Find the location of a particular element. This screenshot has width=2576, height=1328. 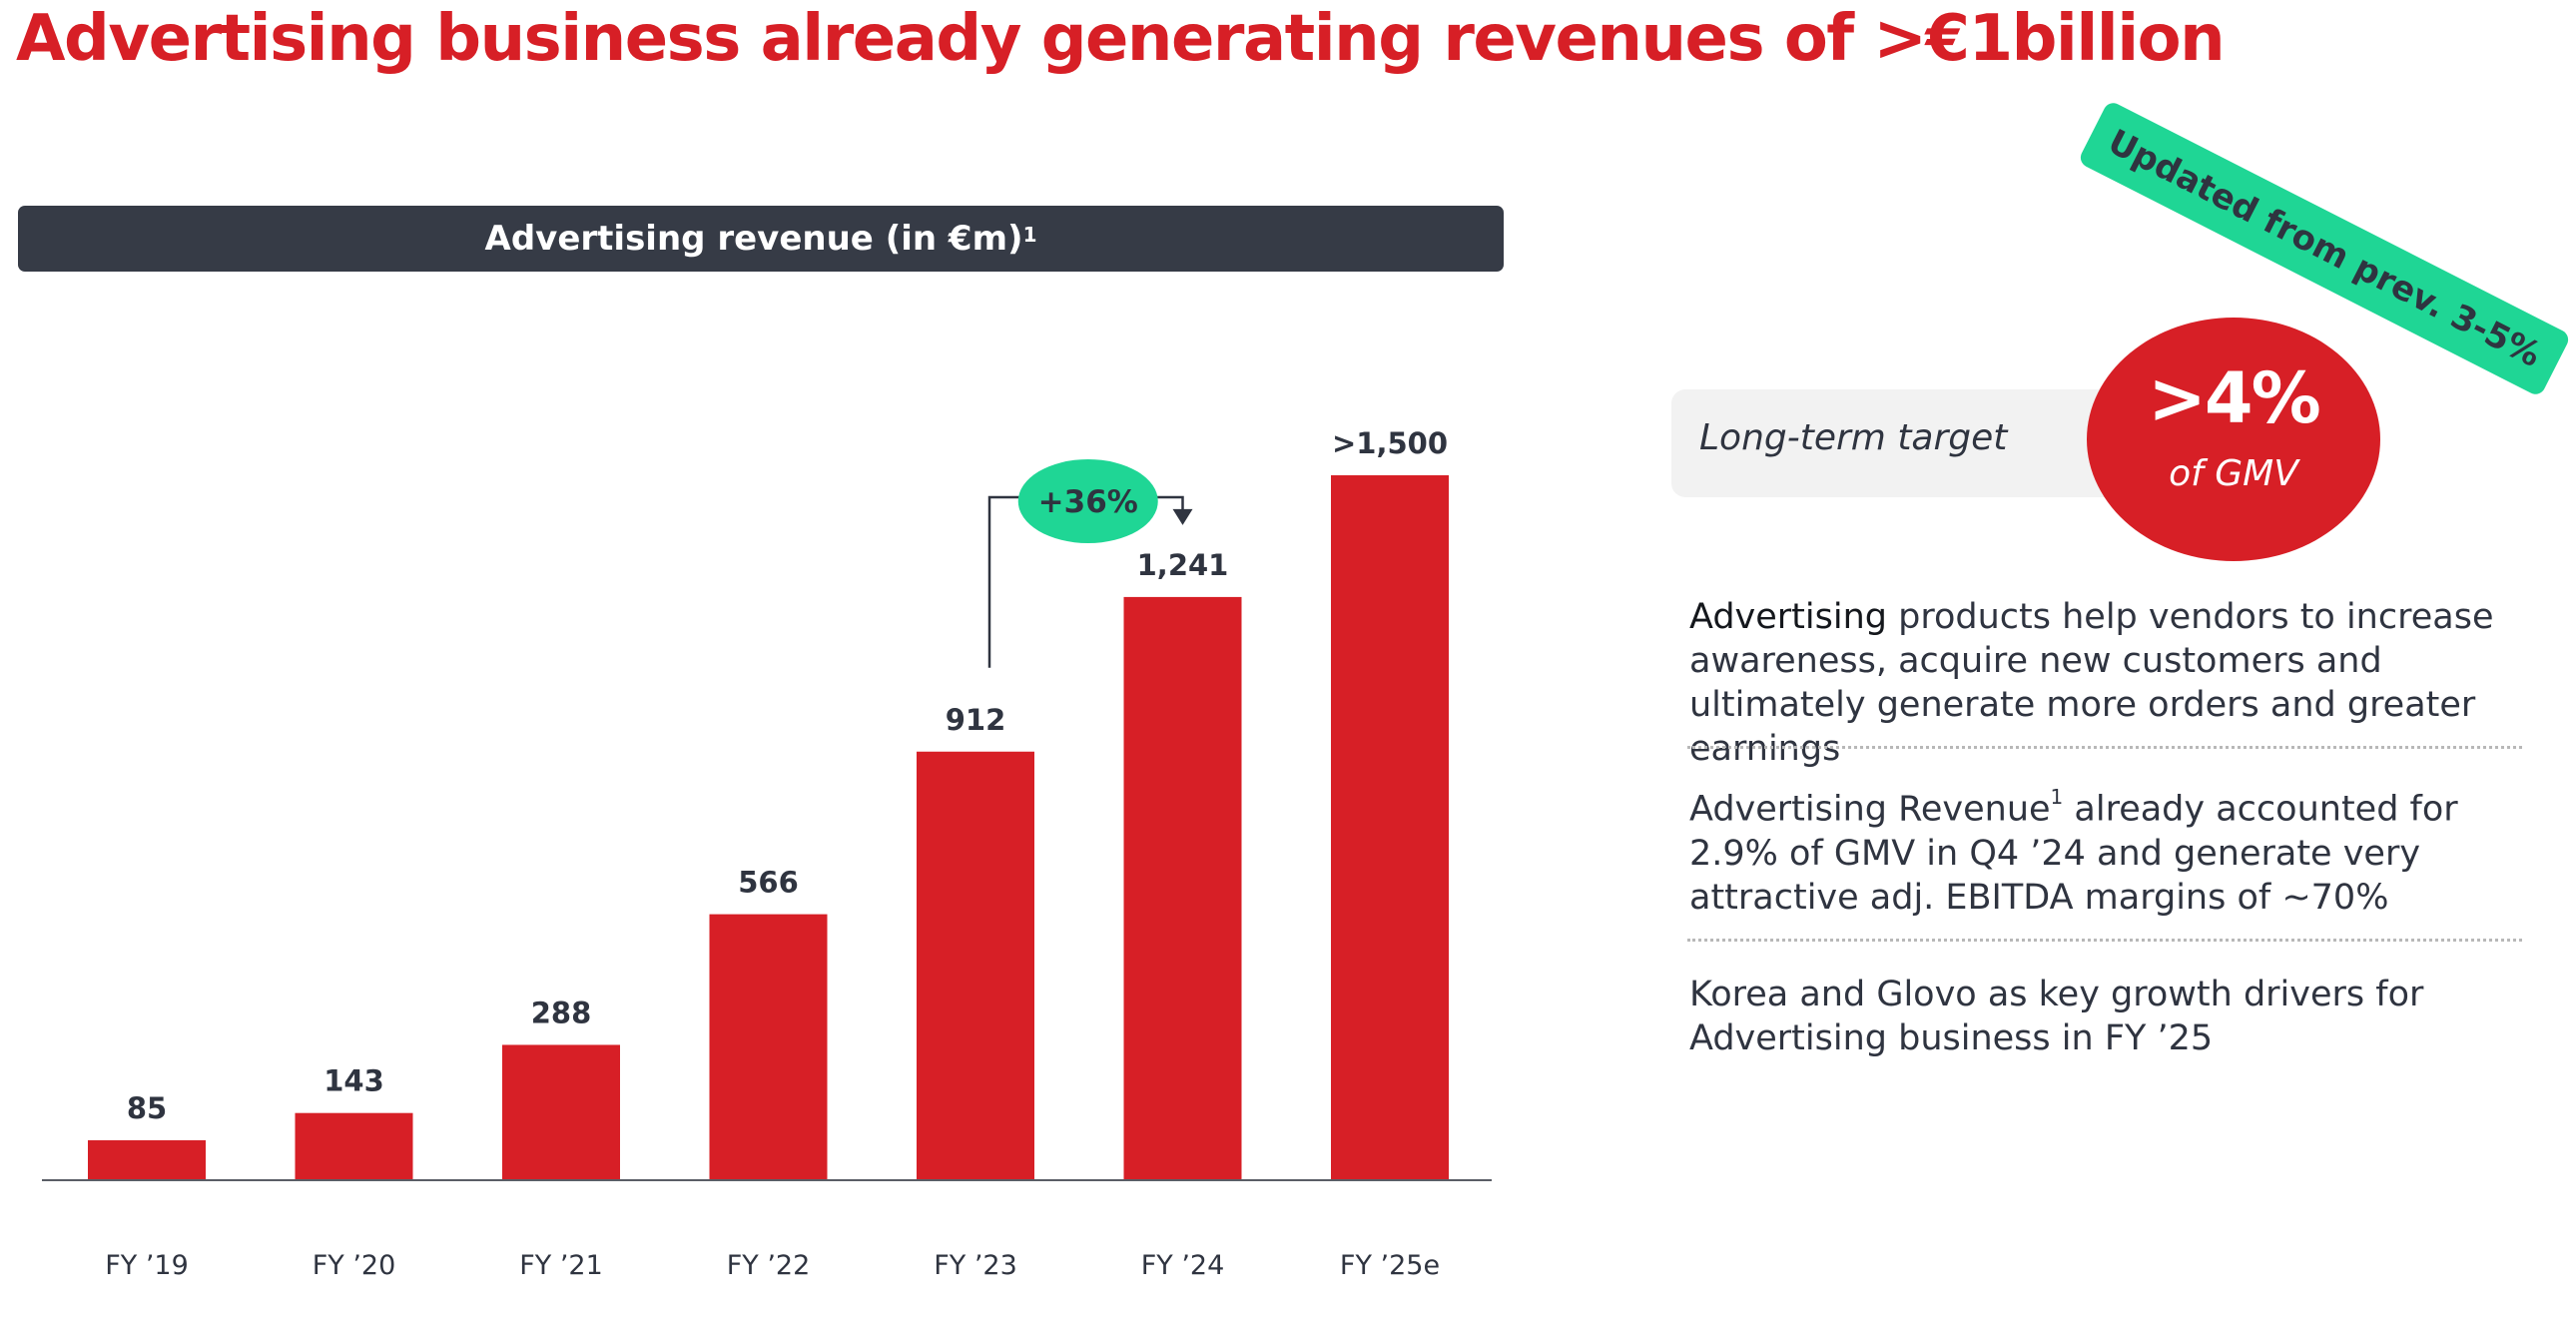

target-label: Long-term target is located at coordinates (1853, 437).